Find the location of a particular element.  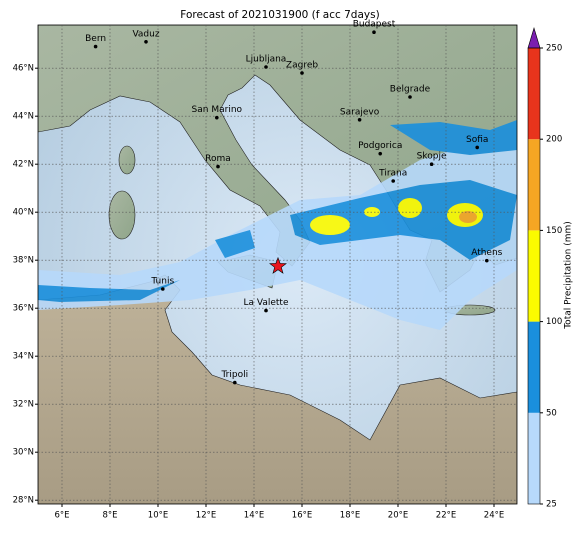

y-tick-label: 28°N is located at coordinates (23, 501).